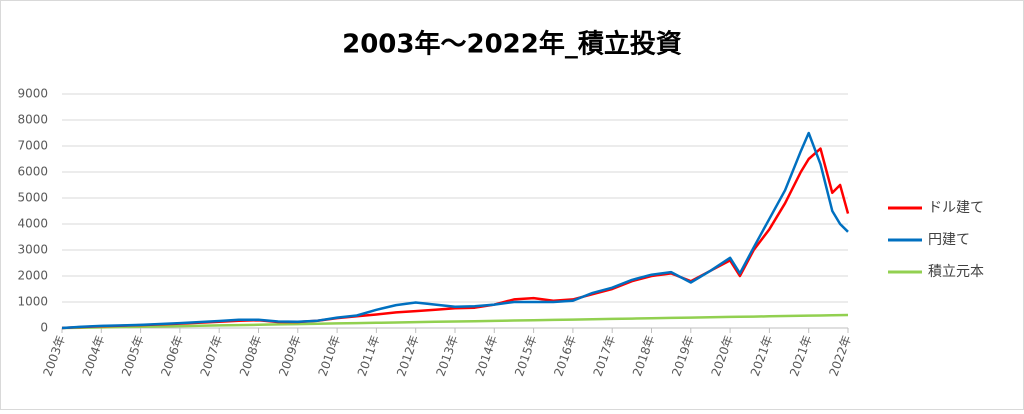 The height and width of the screenshot is (414, 1024). What do you see at coordinates (956, 208) in the screenshot?
I see `legend-label: ドル建て` at bounding box center [956, 208].